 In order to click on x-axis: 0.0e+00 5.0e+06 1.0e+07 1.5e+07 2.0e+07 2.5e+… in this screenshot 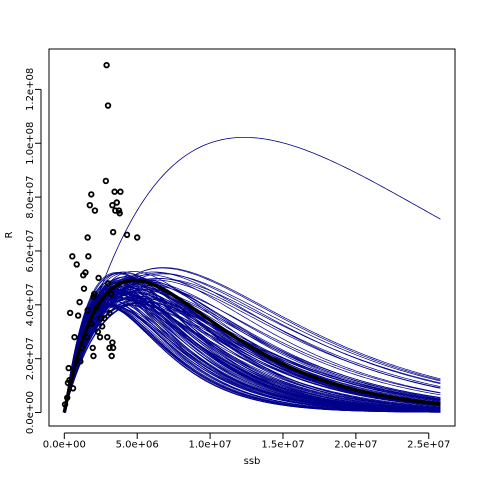, I will do `click(246, 441)`.